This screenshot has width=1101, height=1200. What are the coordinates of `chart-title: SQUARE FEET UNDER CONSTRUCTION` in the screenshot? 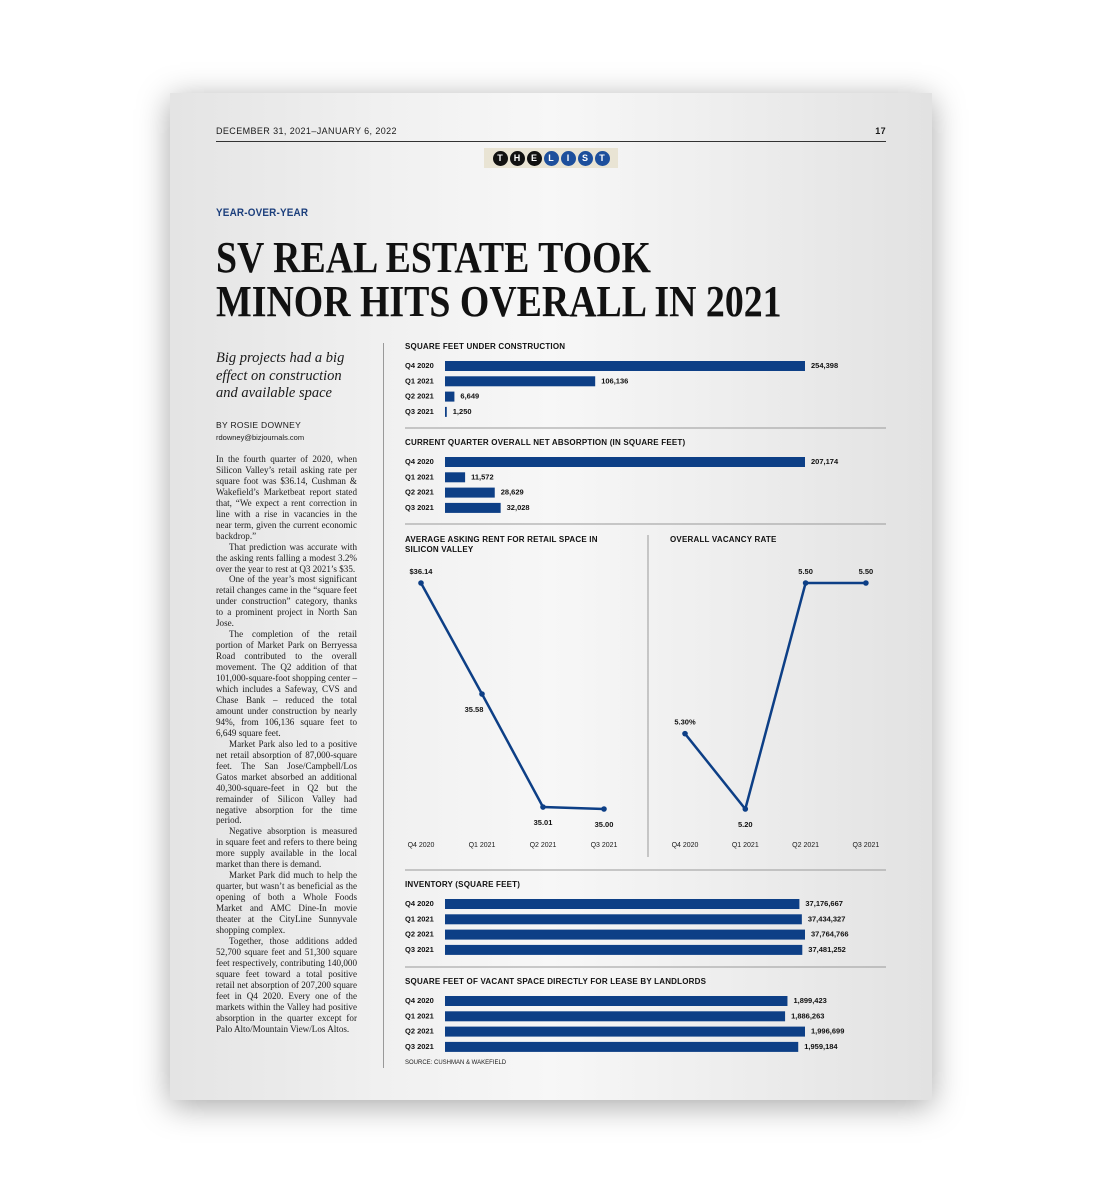 It's located at (485, 346).